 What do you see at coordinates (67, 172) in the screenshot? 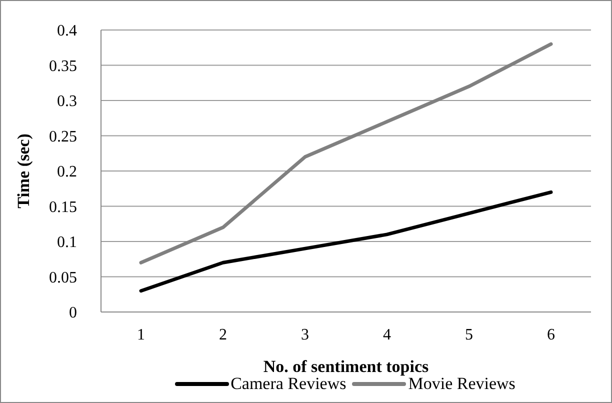
I see `y-tick-label: 0.2` at bounding box center [67, 172].